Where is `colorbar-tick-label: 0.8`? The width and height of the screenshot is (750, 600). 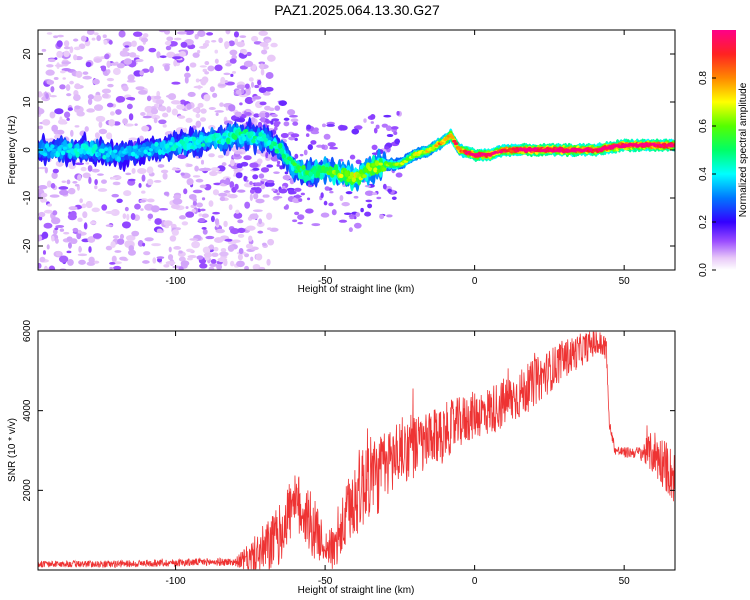
colorbar-tick-label: 0.8 is located at coordinates (703, 78).